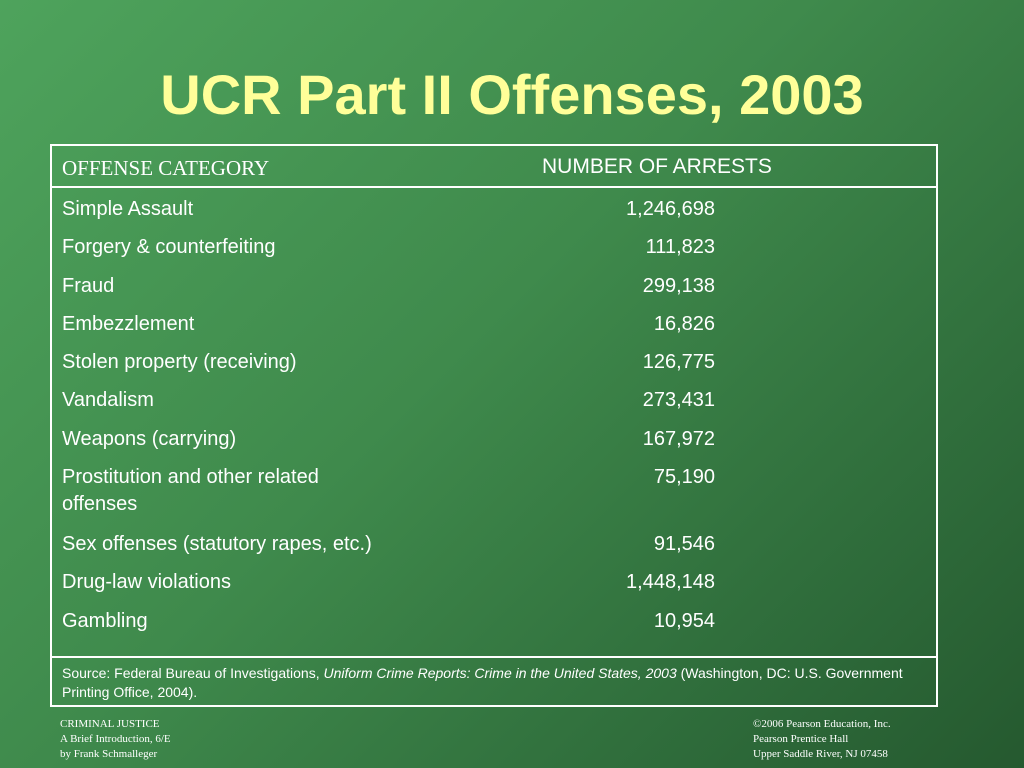 This screenshot has height=768, width=1024. Describe the element at coordinates (678, 285) in the screenshot. I see `arrest-count: 299,138` at that location.